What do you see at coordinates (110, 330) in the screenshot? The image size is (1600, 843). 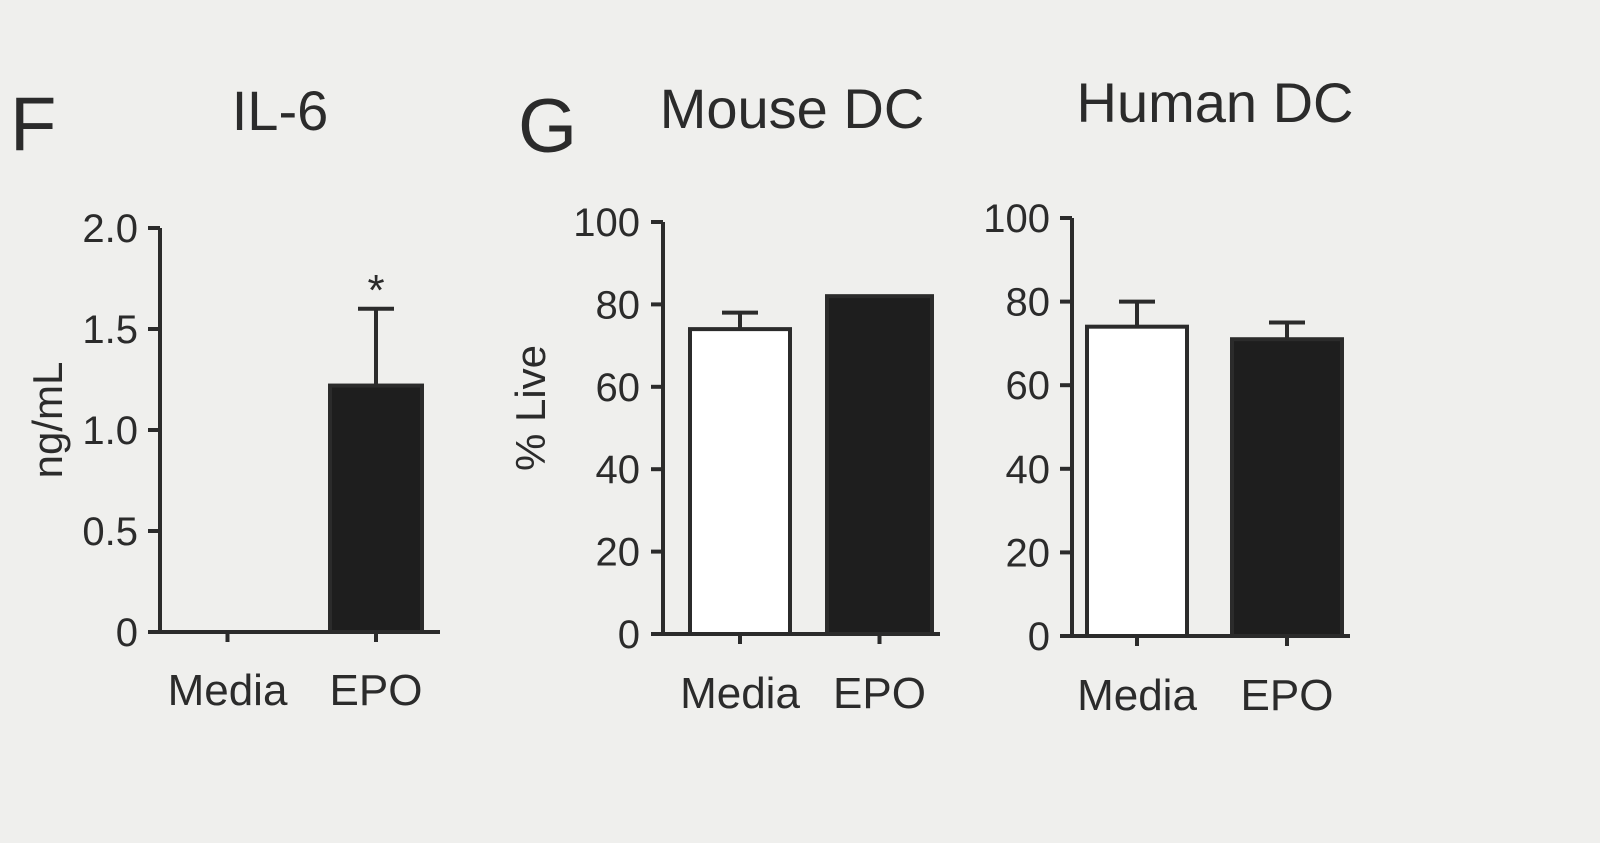 I see `y-tick-label: 1.5` at bounding box center [110, 330].